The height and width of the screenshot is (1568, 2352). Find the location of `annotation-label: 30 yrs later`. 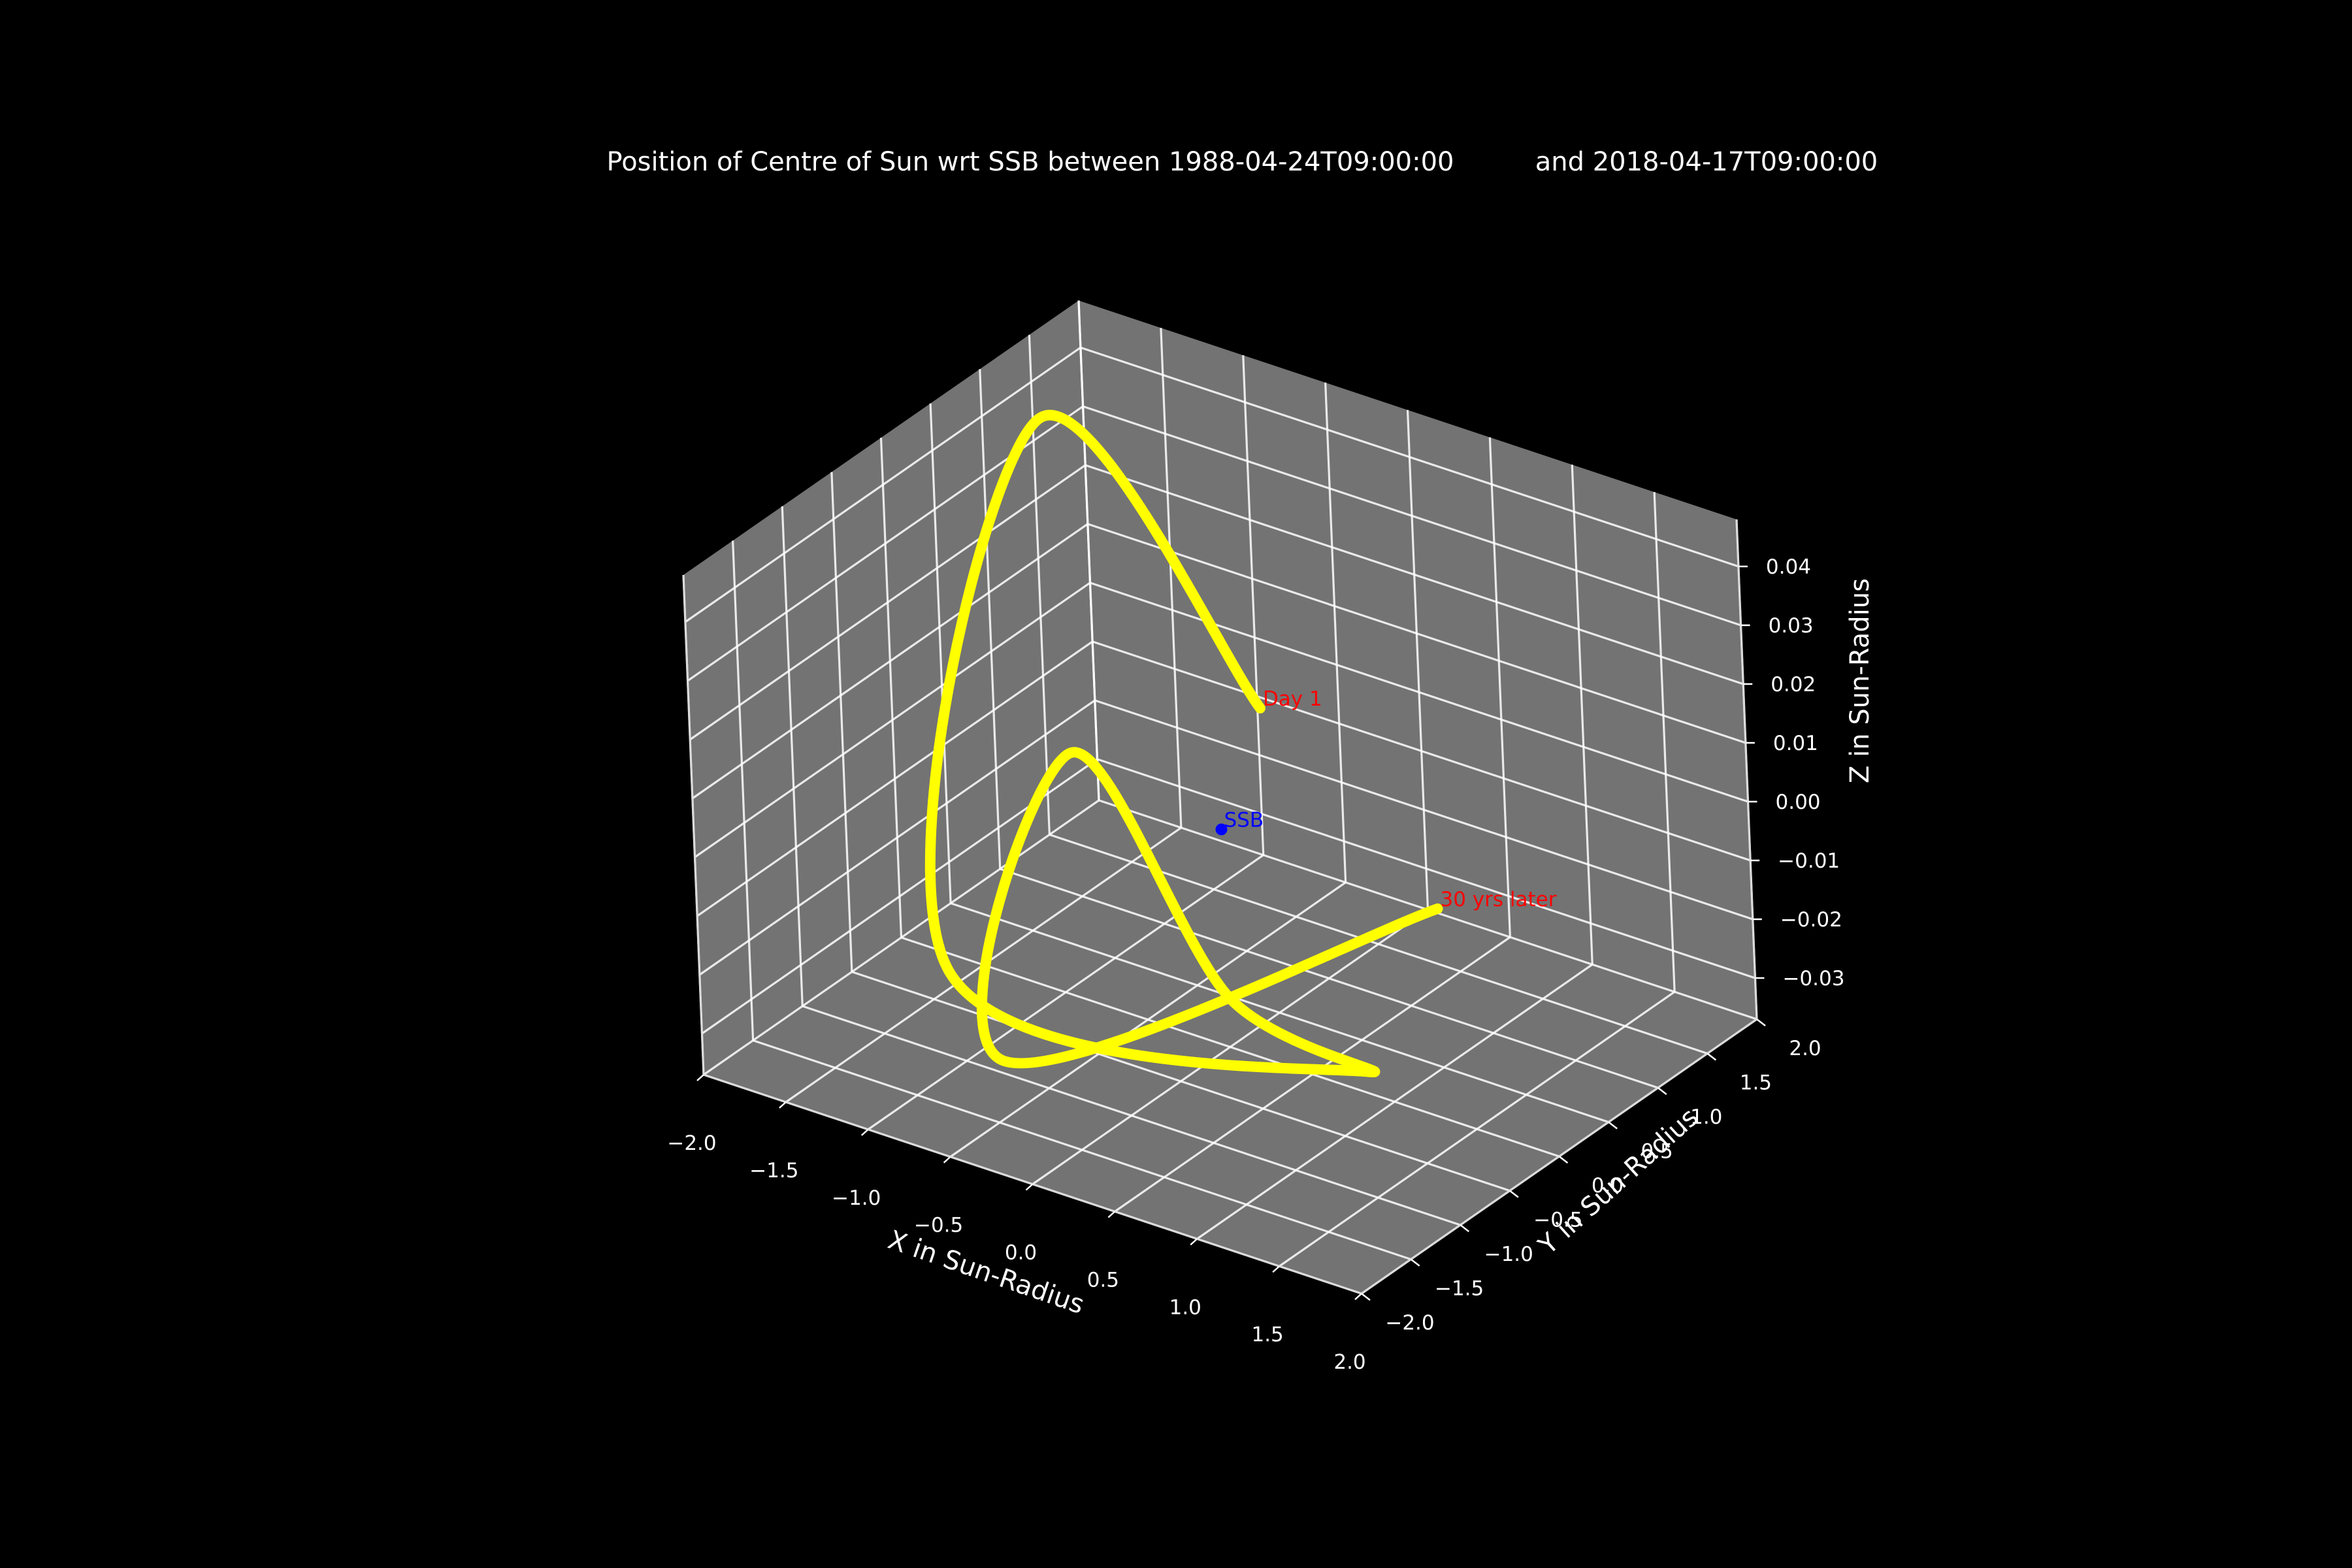

annotation-label: 30 yrs later is located at coordinates (1499, 899).